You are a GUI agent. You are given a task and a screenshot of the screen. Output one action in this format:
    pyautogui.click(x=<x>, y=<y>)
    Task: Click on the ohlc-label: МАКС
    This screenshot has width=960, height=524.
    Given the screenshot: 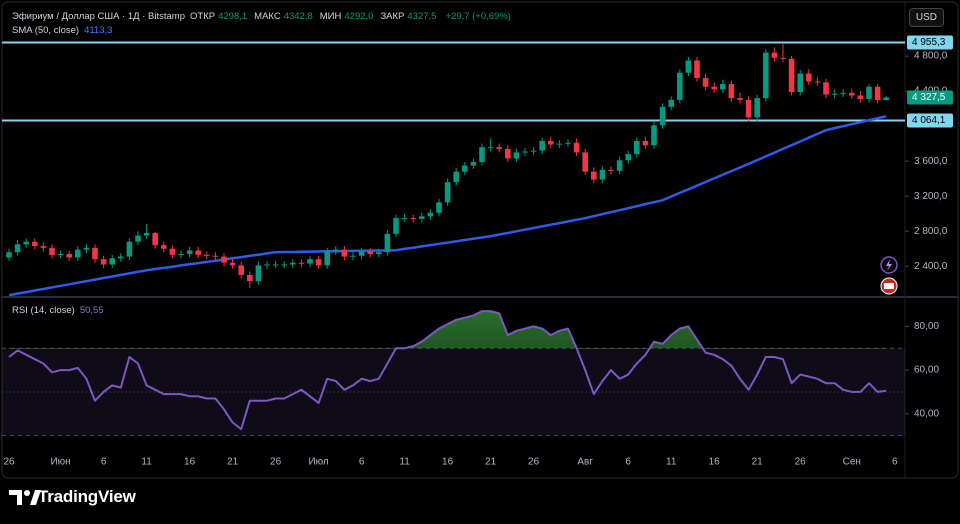 What is the action you would take?
    pyautogui.click(x=267, y=16)
    